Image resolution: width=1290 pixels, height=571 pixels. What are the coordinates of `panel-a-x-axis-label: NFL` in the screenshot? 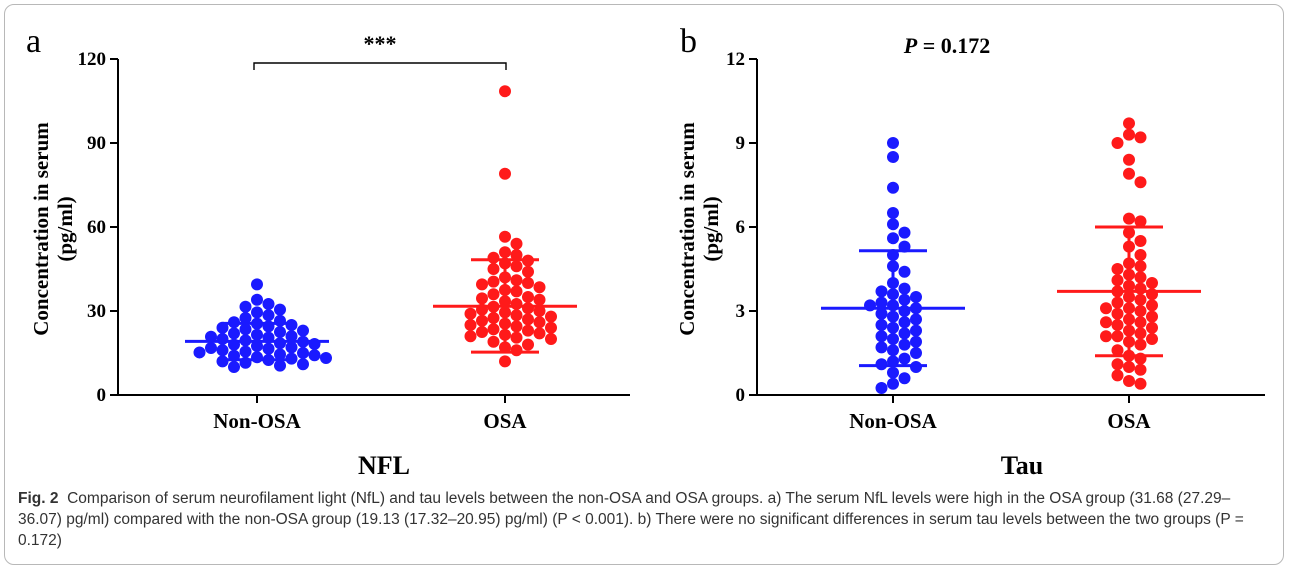 It's located at (384, 465).